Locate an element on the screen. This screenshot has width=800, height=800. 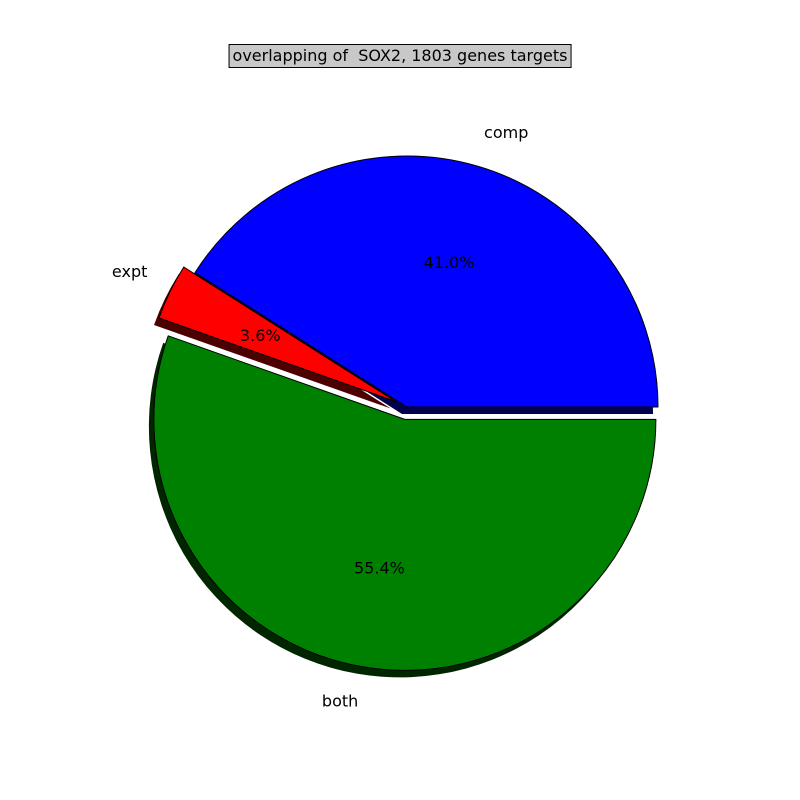
wedge-category-label-expt: expt is located at coordinates (129, 271).